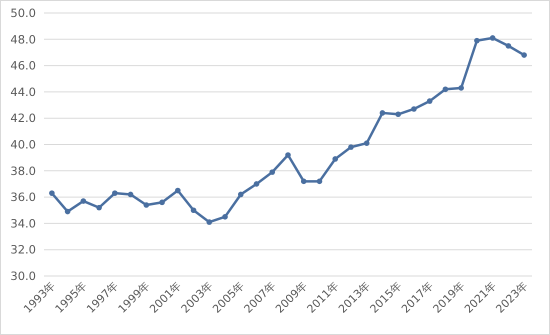 Image resolution: width=550 pixels, height=335 pixels. What do you see at coordinates (23, 223) in the screenshot?
I see `y-tick-label: 34.0` at bounding box center [23, 223].